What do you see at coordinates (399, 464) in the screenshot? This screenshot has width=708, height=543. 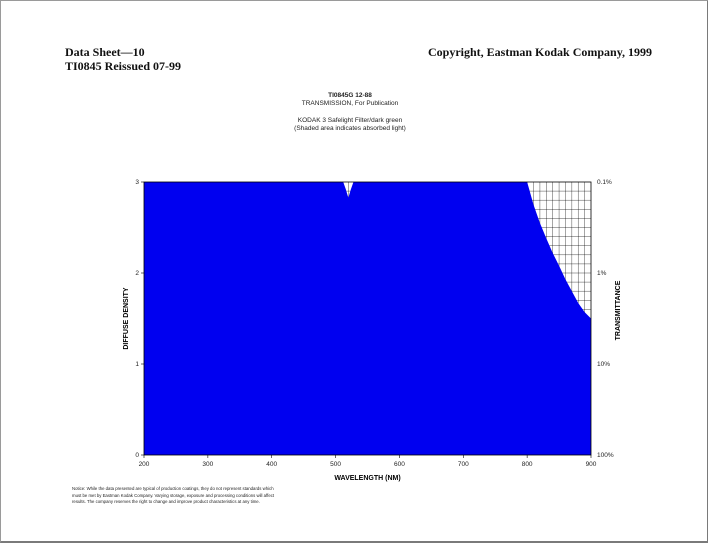 I see `x-tick-label: 600` at bounding box center [399, 464].